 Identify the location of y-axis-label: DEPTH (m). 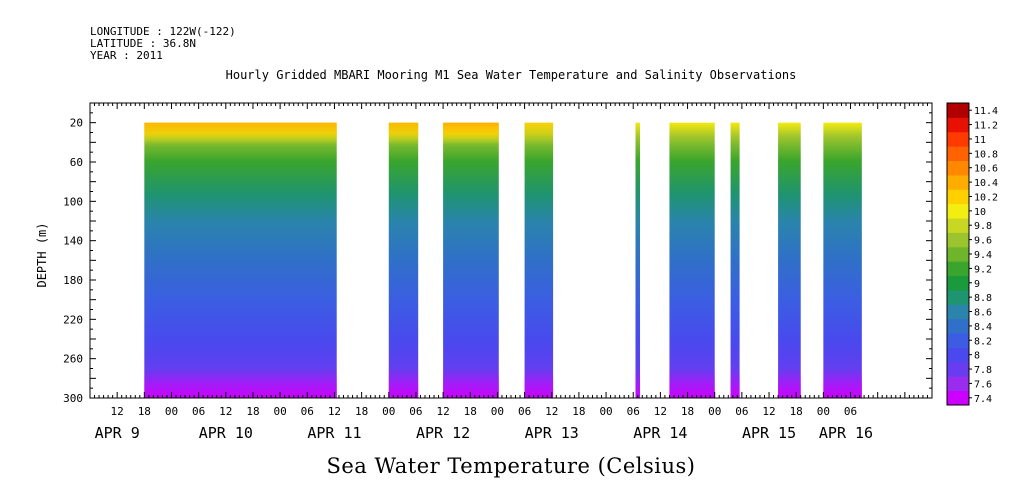
(42, 255).